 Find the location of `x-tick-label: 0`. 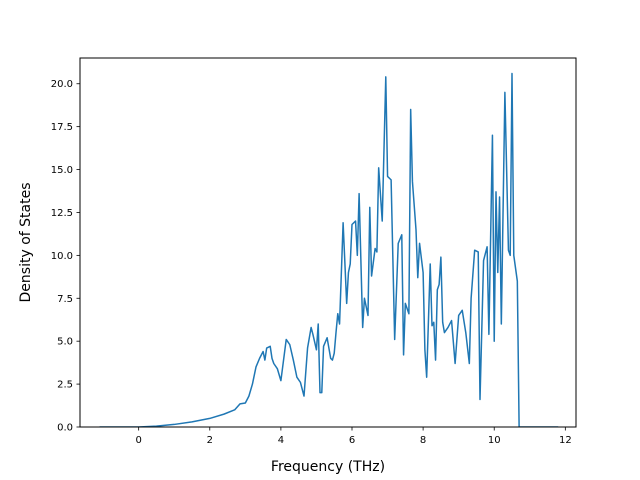

x-tick-label: 0 is located at coordinates (138, 440).